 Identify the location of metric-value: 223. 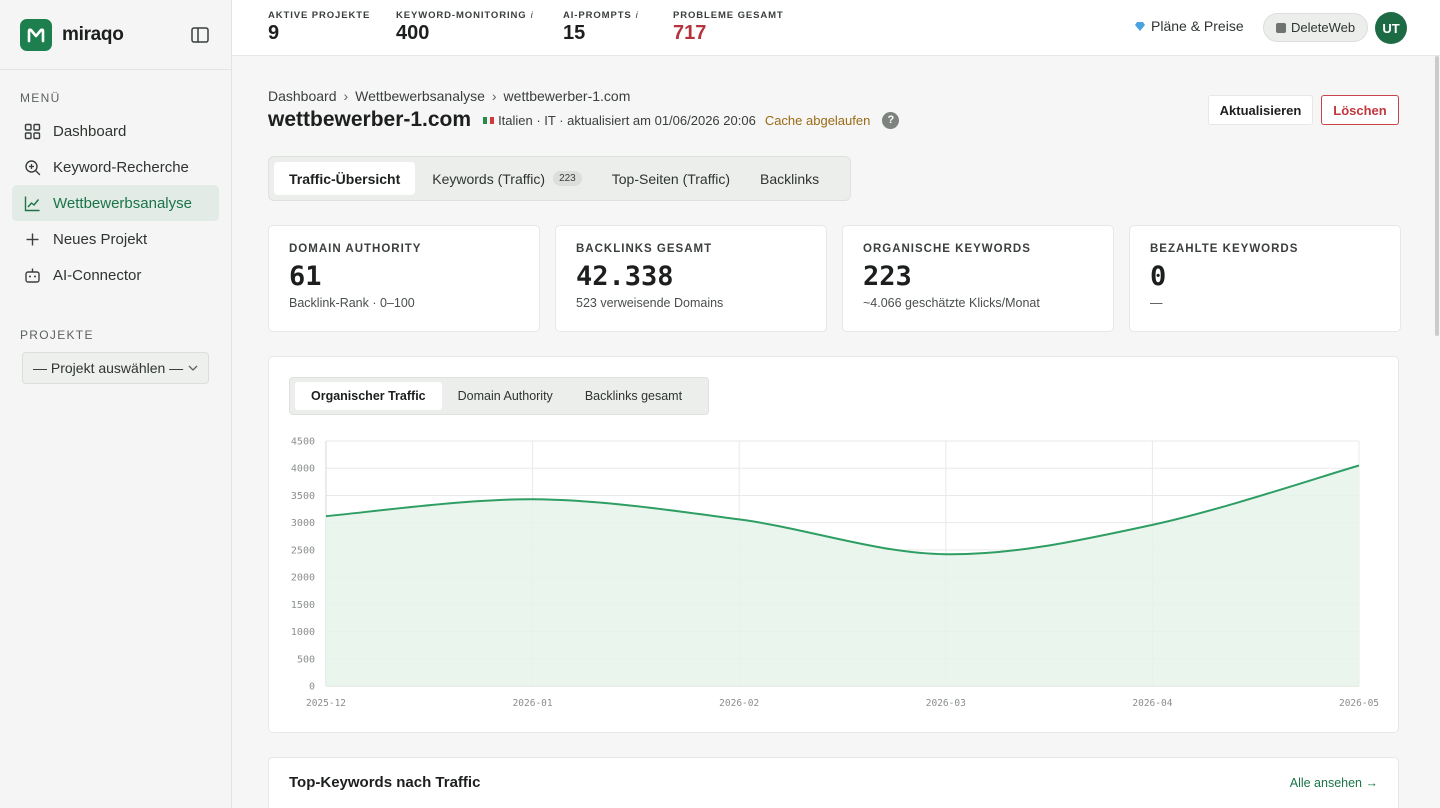
(887, 276).